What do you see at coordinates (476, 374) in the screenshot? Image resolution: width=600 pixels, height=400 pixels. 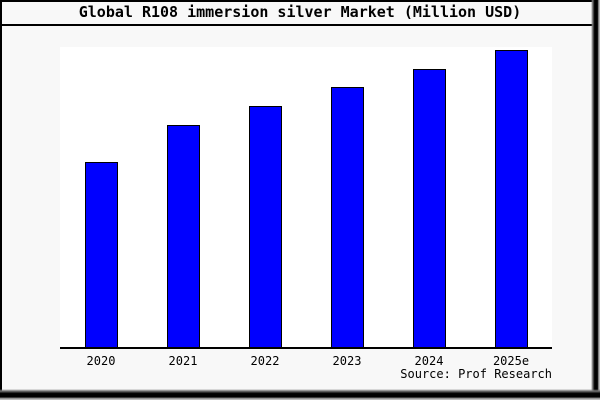 I see `source-credit: Source: Prof Research` at bounding box center [476, 374].